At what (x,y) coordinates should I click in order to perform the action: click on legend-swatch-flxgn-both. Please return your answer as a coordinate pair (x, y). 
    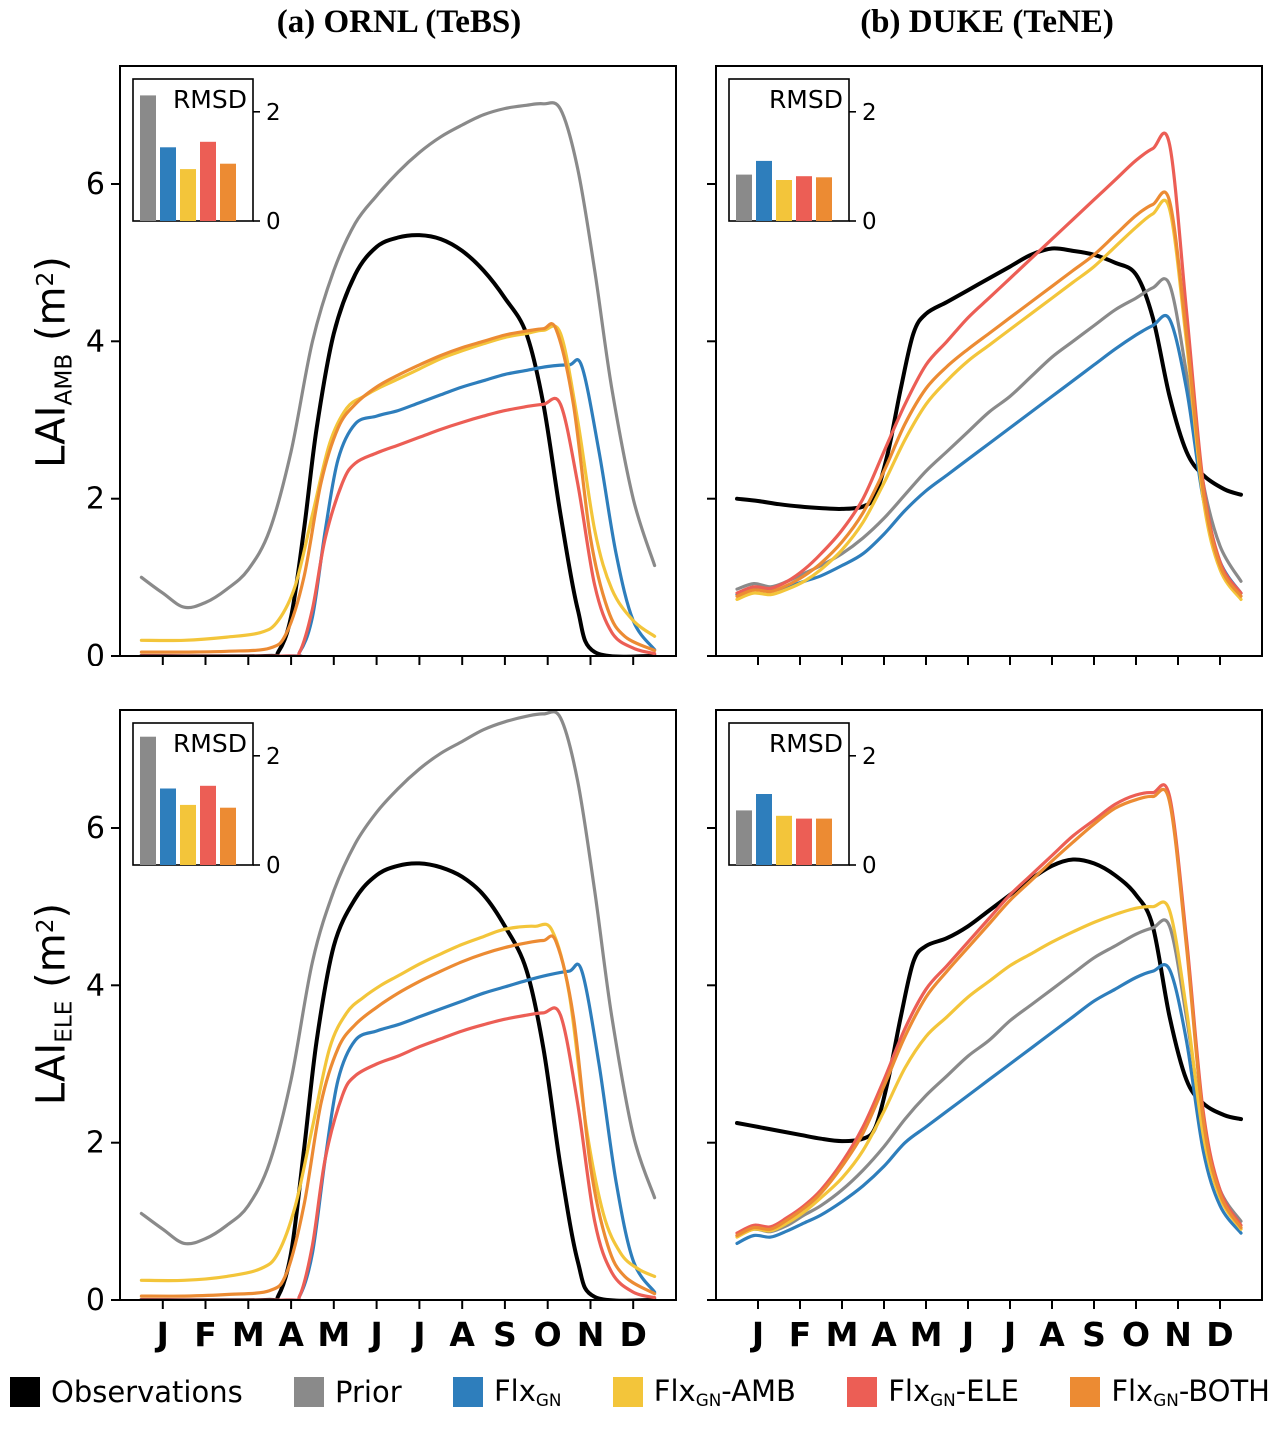
    Looking at the image, I should click on (1085, 1392).